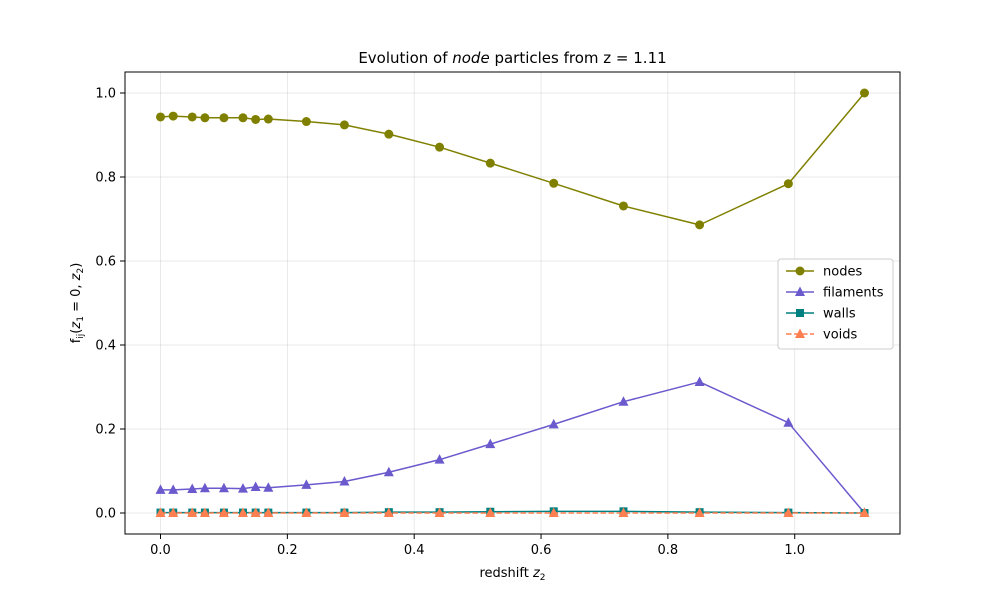 The image size is (1000, 600). Describe the element at coordinates (105, 346) in the screenshot. I see `y-tick-label: 0.4` at that location.